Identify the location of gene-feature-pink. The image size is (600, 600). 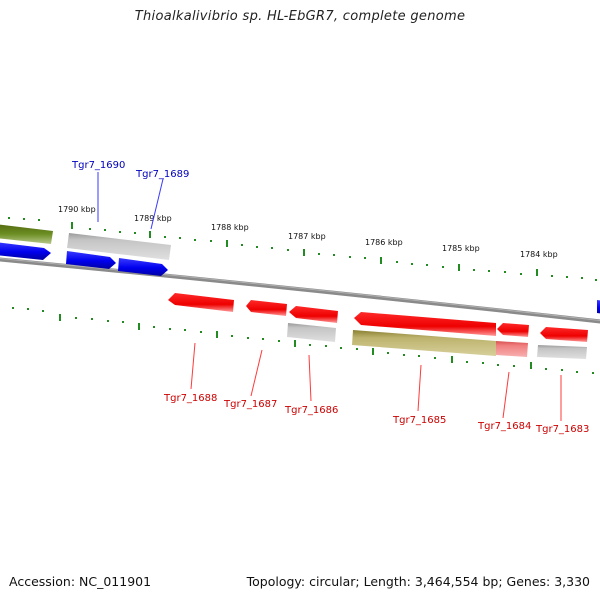
(512, 349).